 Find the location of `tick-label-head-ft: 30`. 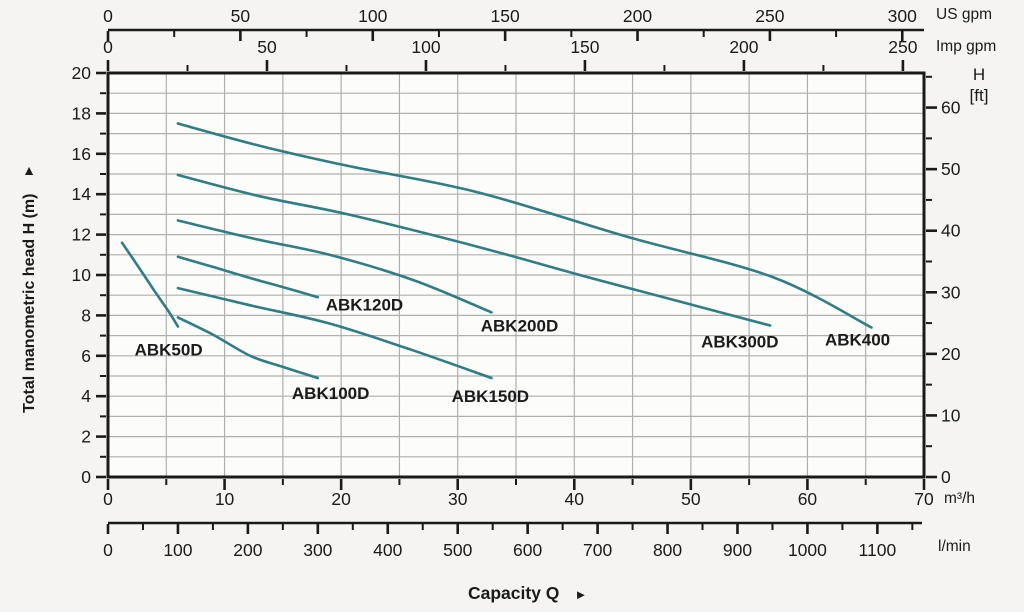

tick-label-head-ft: 30 is located at coordinates (951, 292).